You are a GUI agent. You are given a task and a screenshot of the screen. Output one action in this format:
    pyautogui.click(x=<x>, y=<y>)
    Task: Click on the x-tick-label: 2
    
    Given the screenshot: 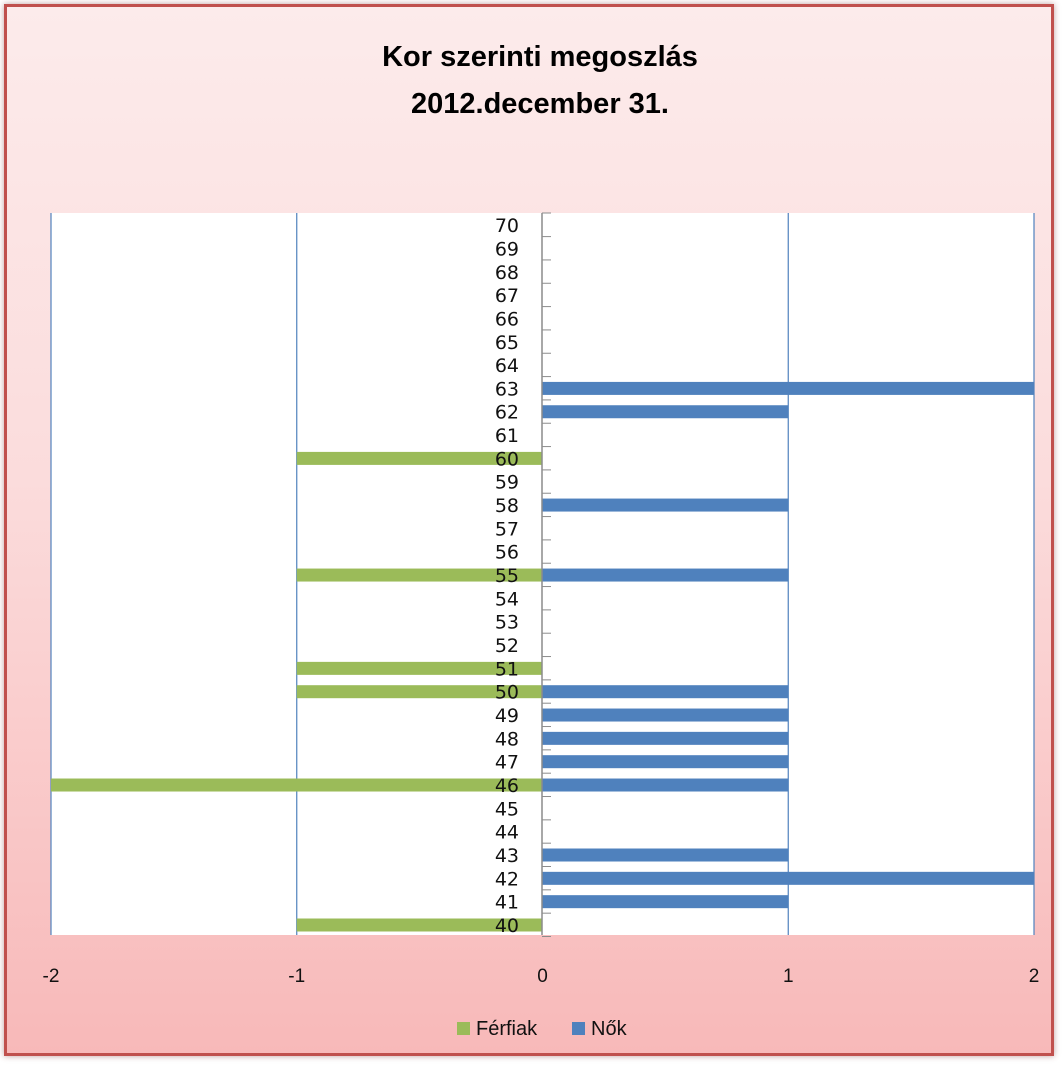 What is the action you would take?
    pyautogui.click(x=1034, y=976)
    